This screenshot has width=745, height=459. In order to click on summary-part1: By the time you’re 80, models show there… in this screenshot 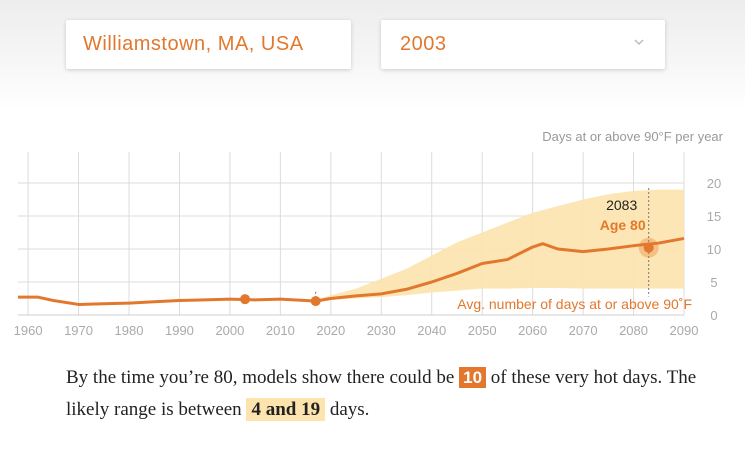, I will do `click(263, 377)`.